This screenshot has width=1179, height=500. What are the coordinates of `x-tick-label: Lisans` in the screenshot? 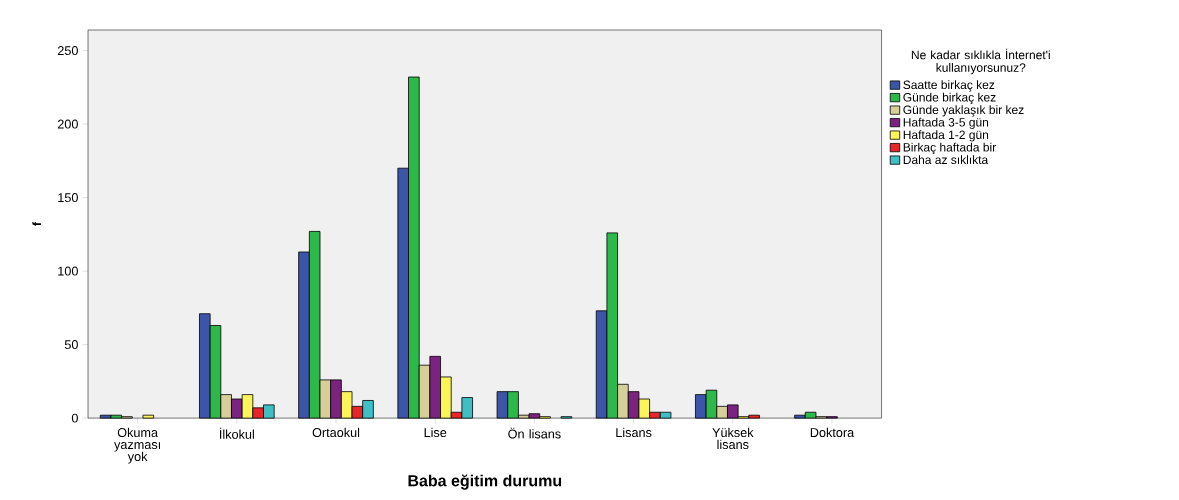 It's located at (634, 432).